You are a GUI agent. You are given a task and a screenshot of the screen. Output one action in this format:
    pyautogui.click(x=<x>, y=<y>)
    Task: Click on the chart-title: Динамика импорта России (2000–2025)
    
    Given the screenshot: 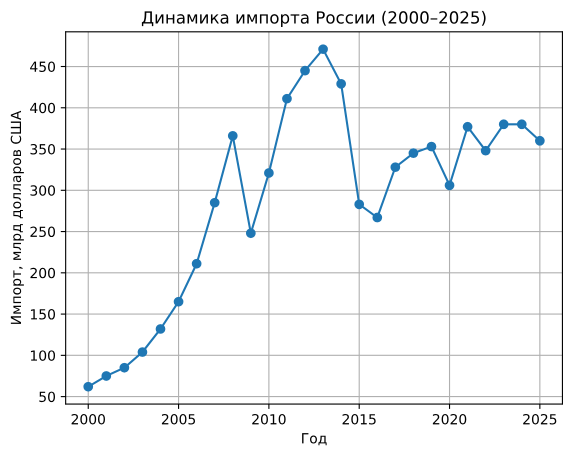 What is the action you would take?
    pyautogui.click(x=314, y=18)
    